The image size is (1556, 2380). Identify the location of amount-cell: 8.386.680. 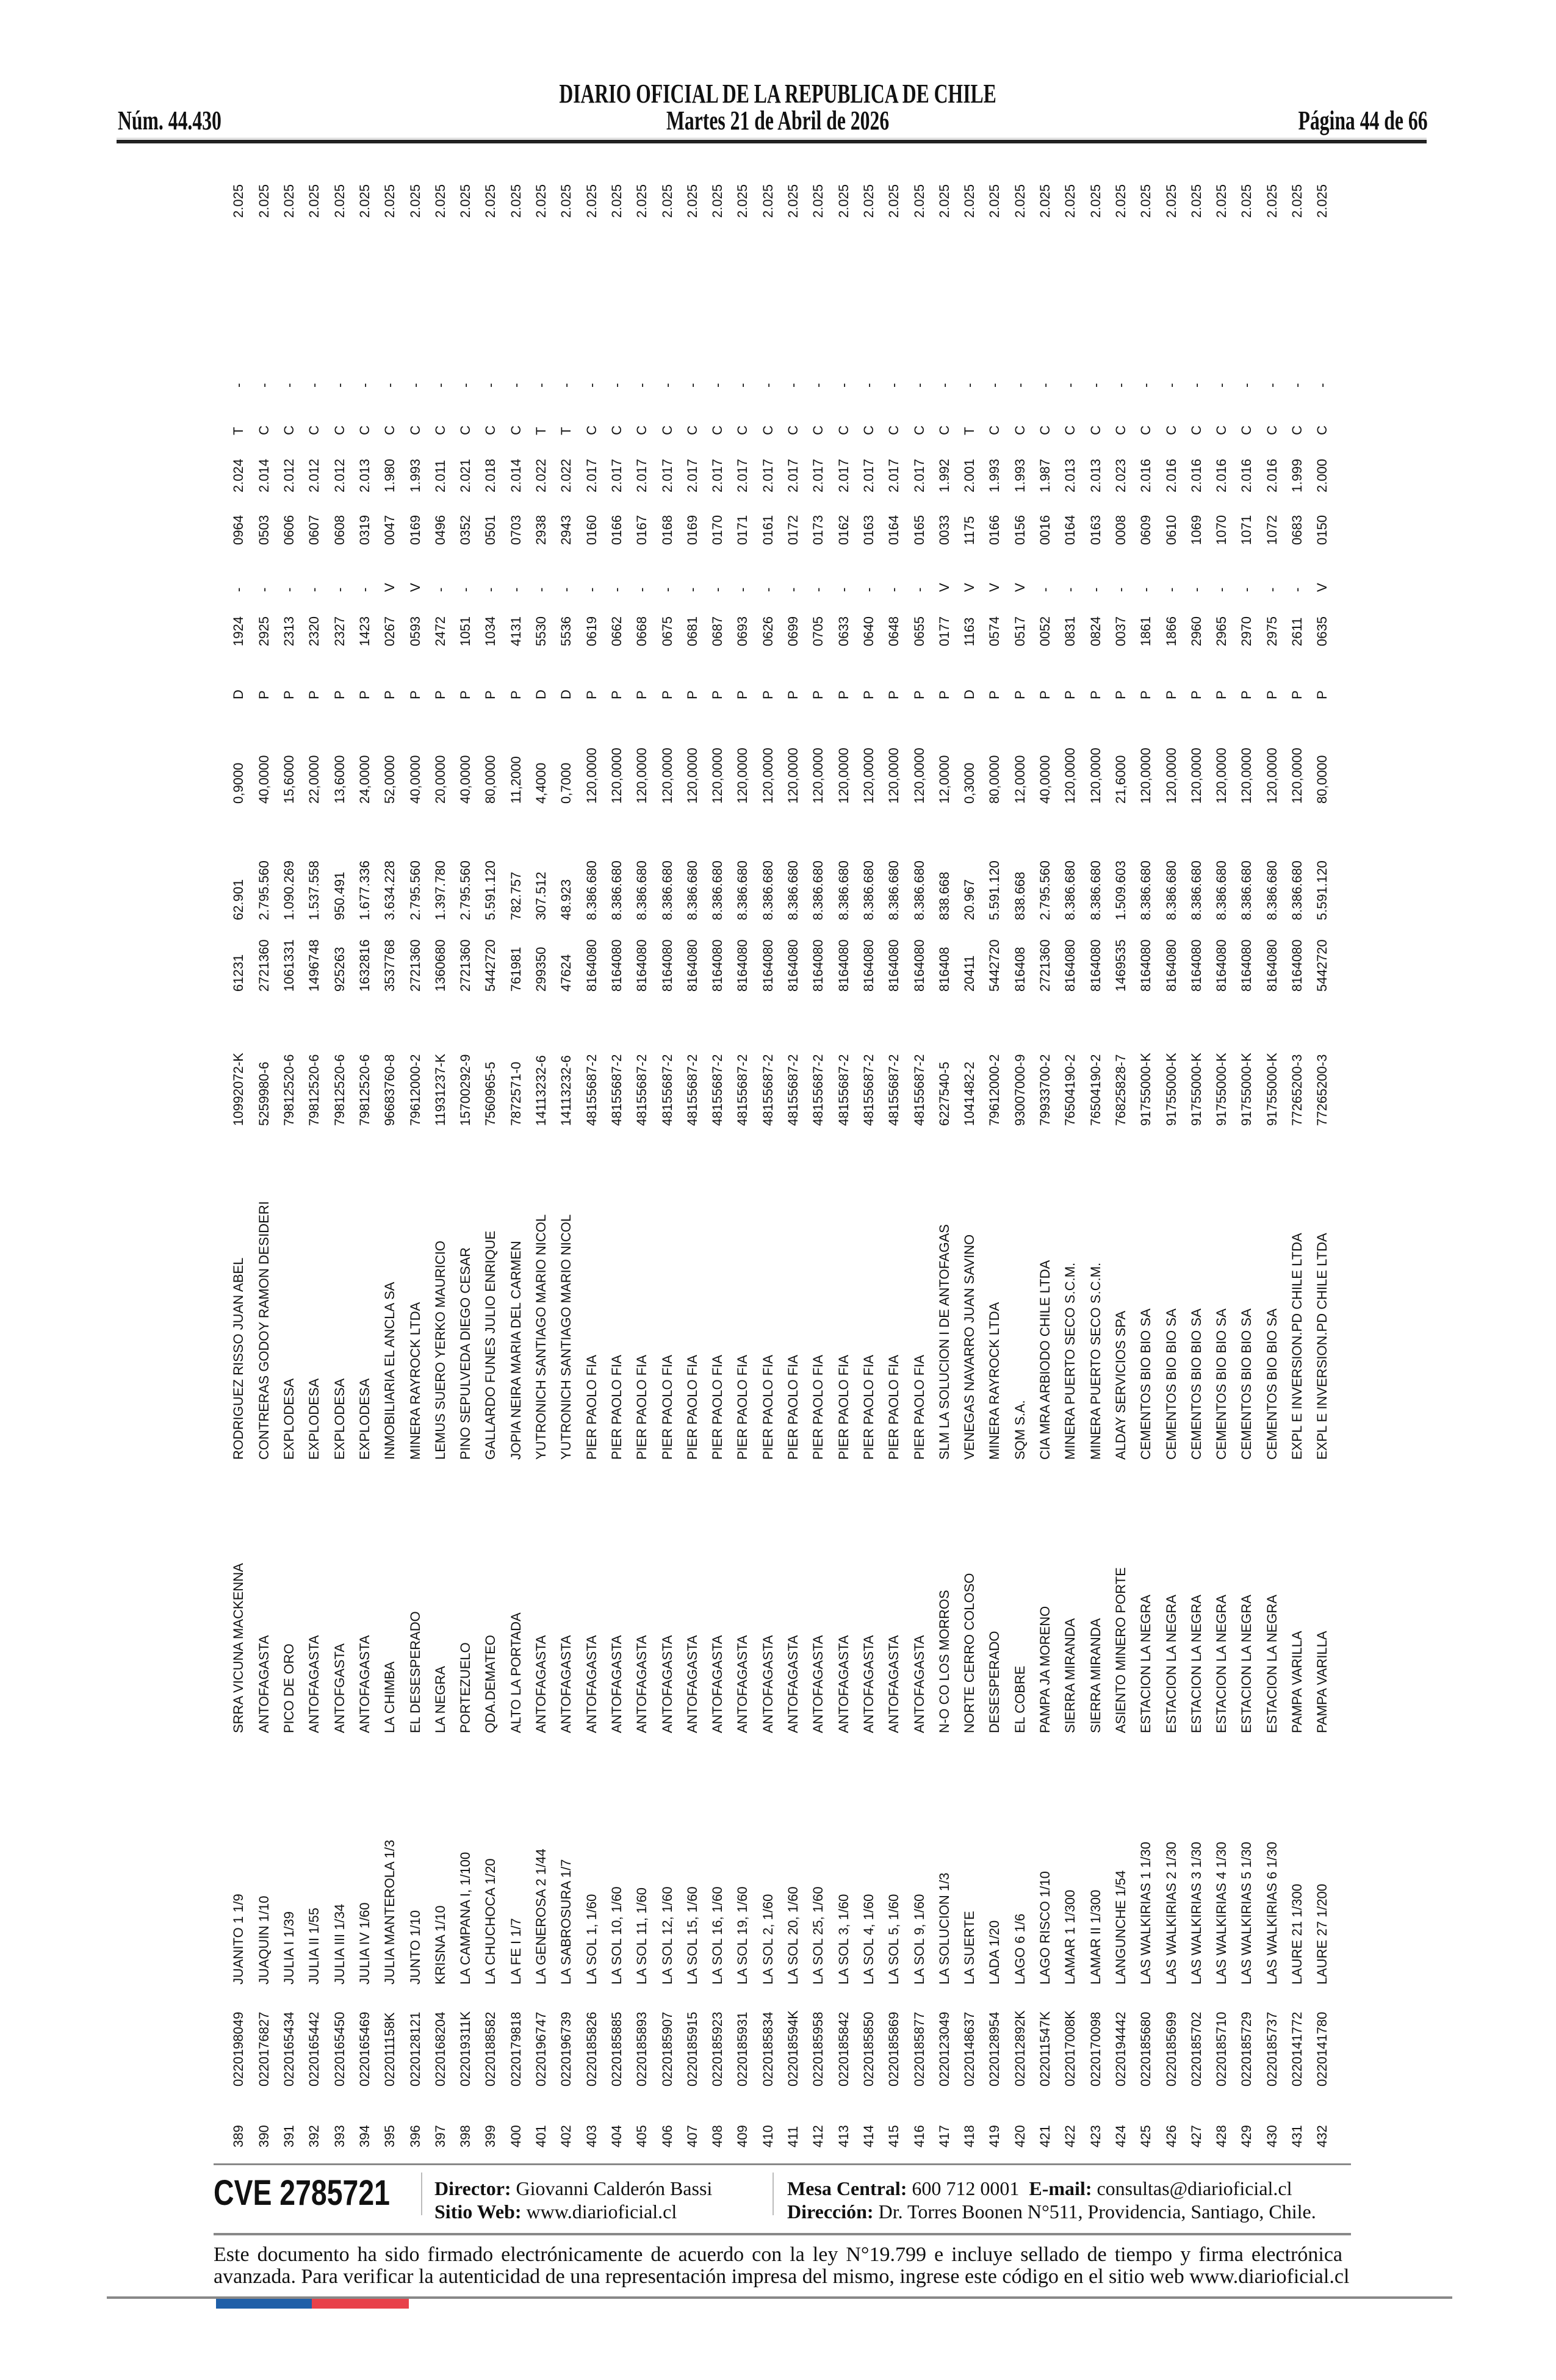
(591, 890).